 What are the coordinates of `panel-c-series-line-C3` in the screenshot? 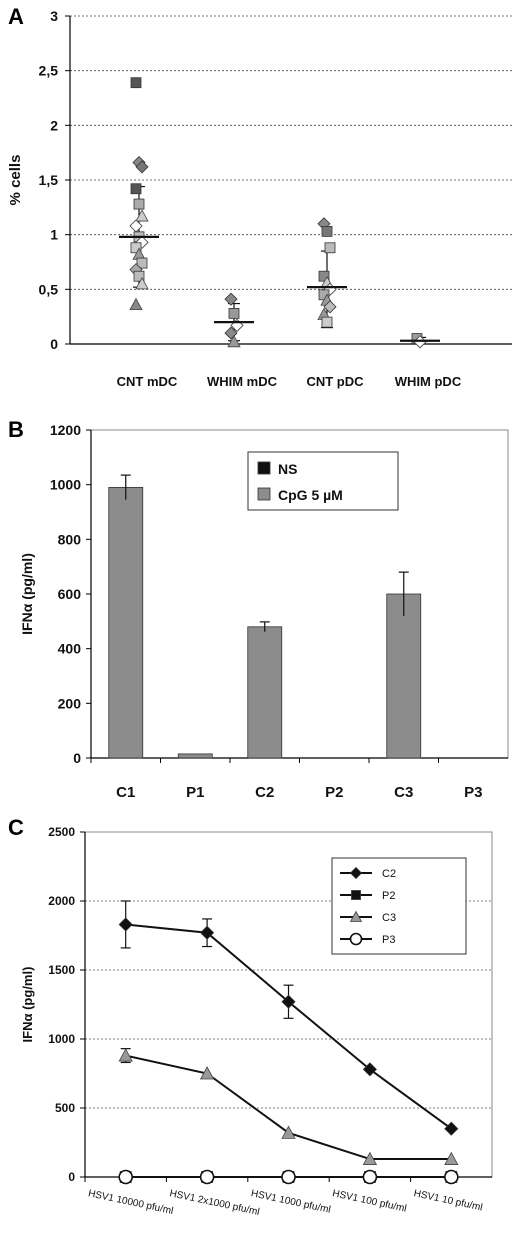 It's located at (288, 1107).